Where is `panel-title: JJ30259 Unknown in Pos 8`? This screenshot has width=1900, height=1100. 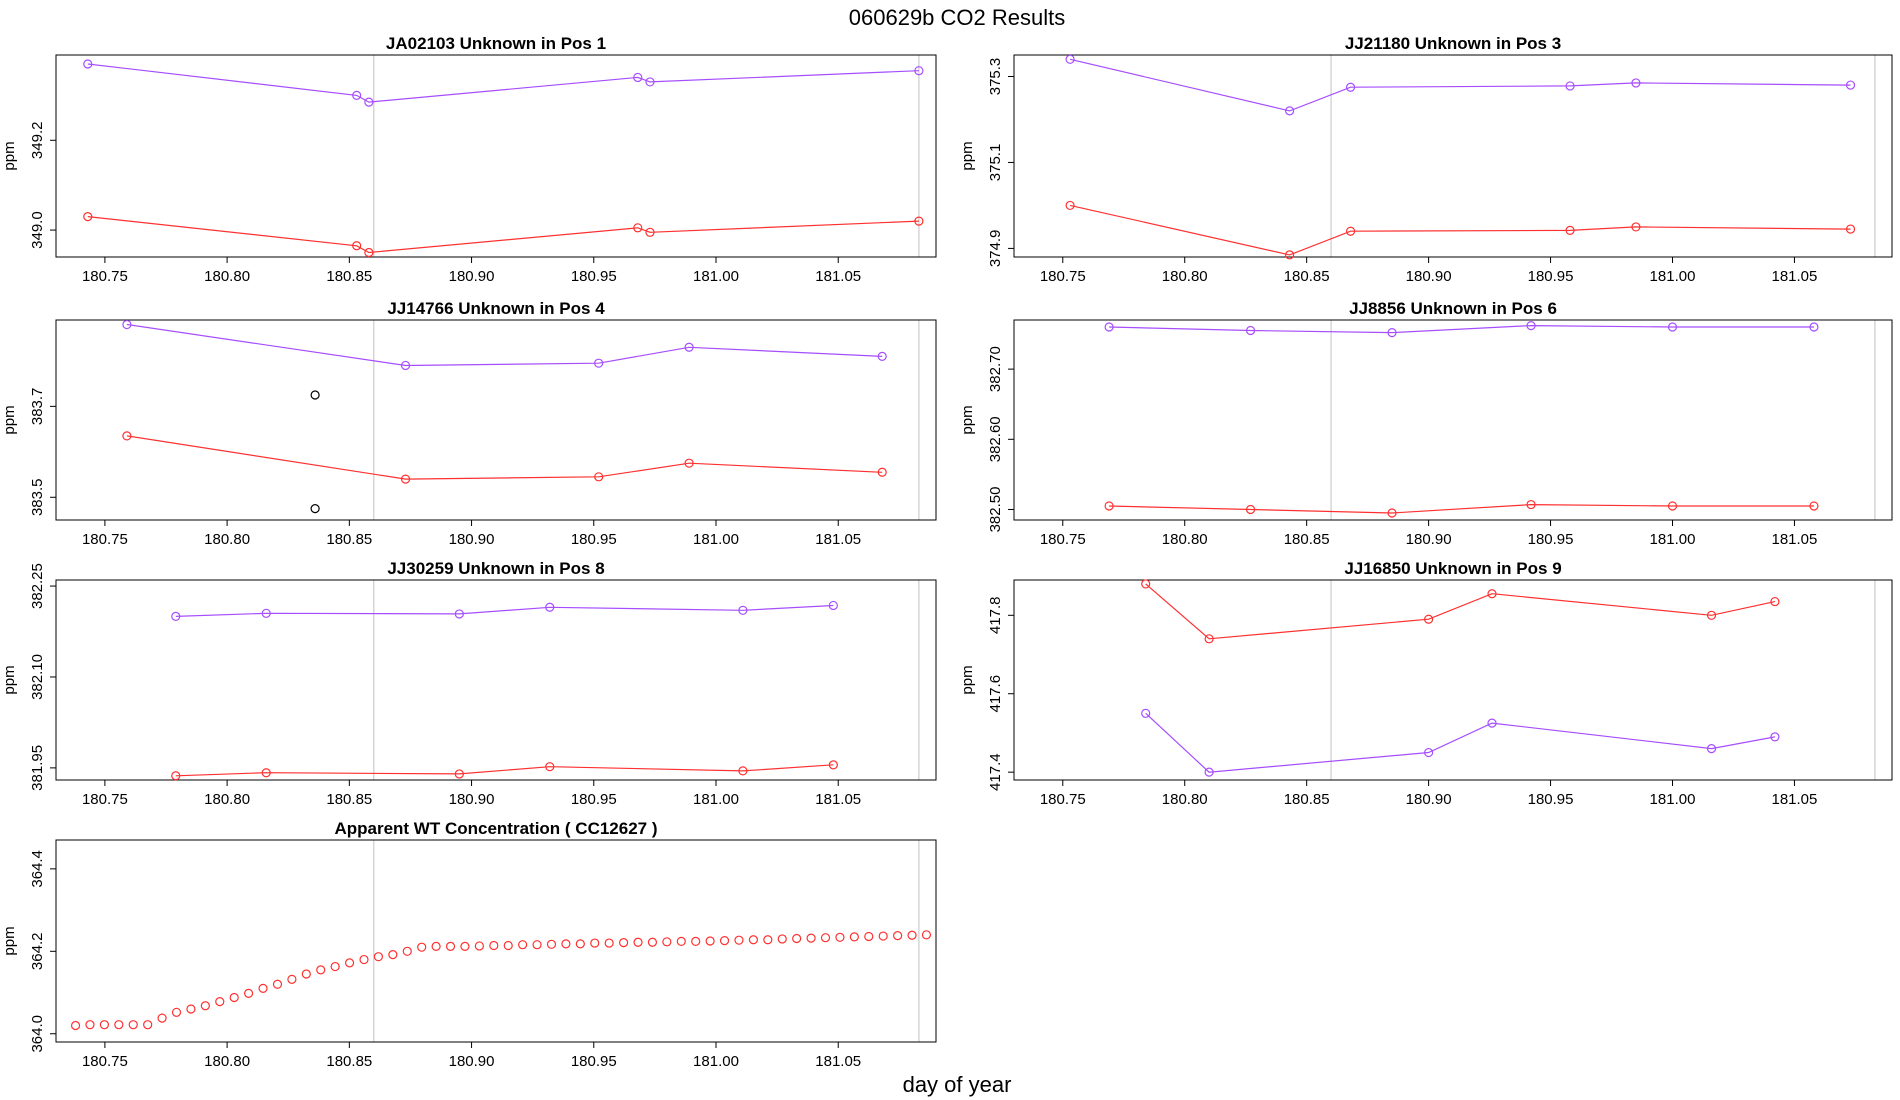
panel-title: JJ30259 Unknown in Pos 8 is located at coordinates (495, 568).